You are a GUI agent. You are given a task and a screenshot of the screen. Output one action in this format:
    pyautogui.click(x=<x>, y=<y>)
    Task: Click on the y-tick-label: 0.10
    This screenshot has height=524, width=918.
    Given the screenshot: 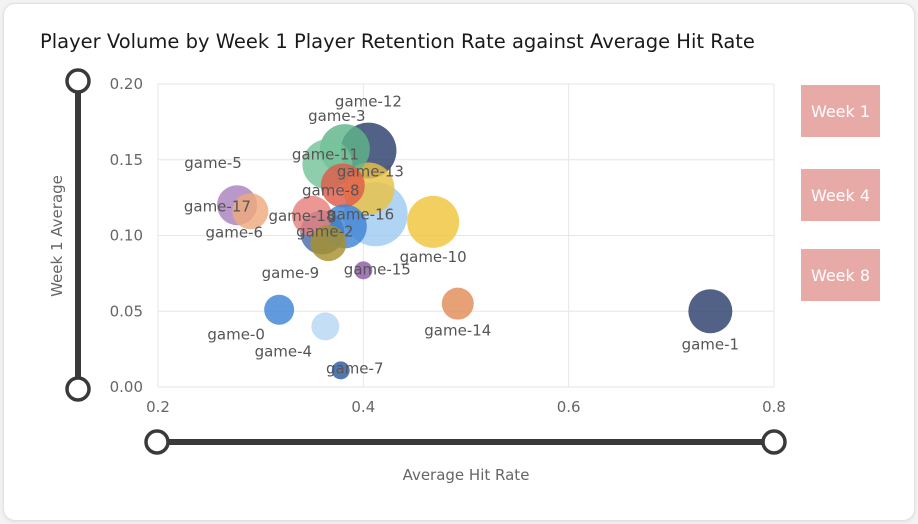 What is the action you would take?
    pyautogui.click(x=126, y=236)
    